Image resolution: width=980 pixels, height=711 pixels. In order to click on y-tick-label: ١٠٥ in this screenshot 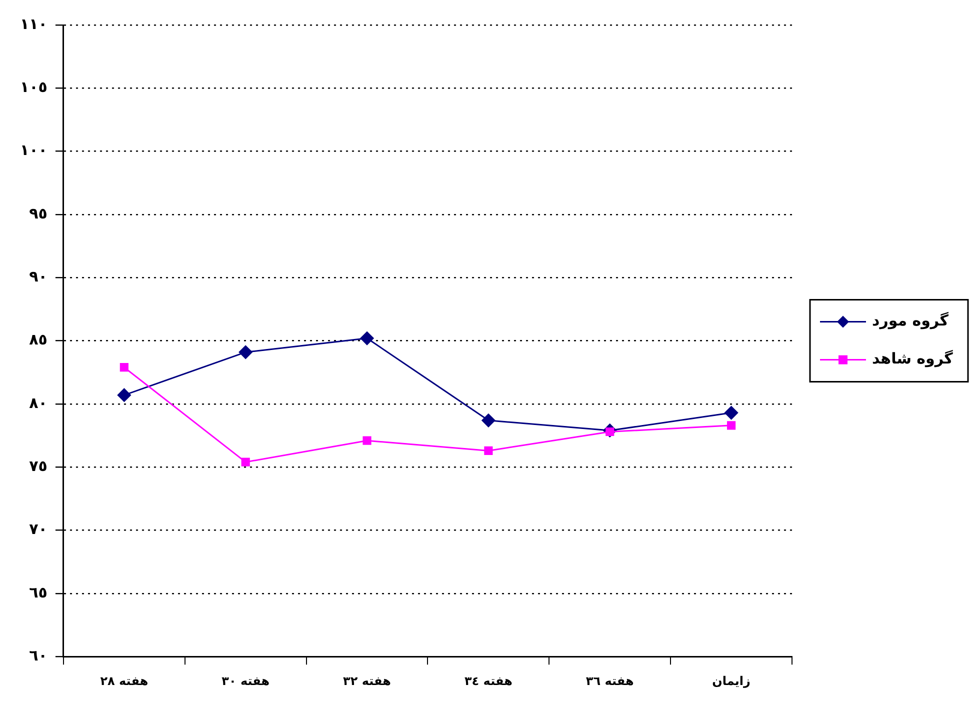, I will do `click(34, 87)`.